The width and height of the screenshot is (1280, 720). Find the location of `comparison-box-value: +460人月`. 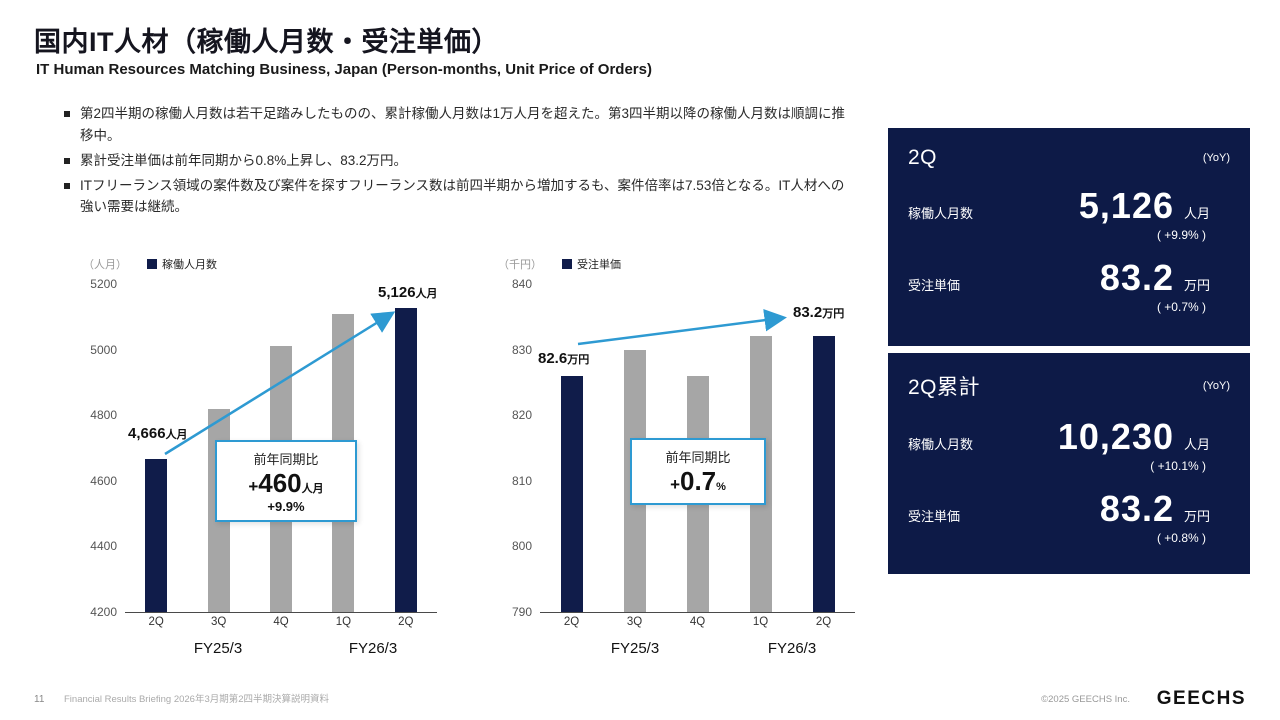

comparison-box-value: +460人月 is located at coordinates (286, 483).